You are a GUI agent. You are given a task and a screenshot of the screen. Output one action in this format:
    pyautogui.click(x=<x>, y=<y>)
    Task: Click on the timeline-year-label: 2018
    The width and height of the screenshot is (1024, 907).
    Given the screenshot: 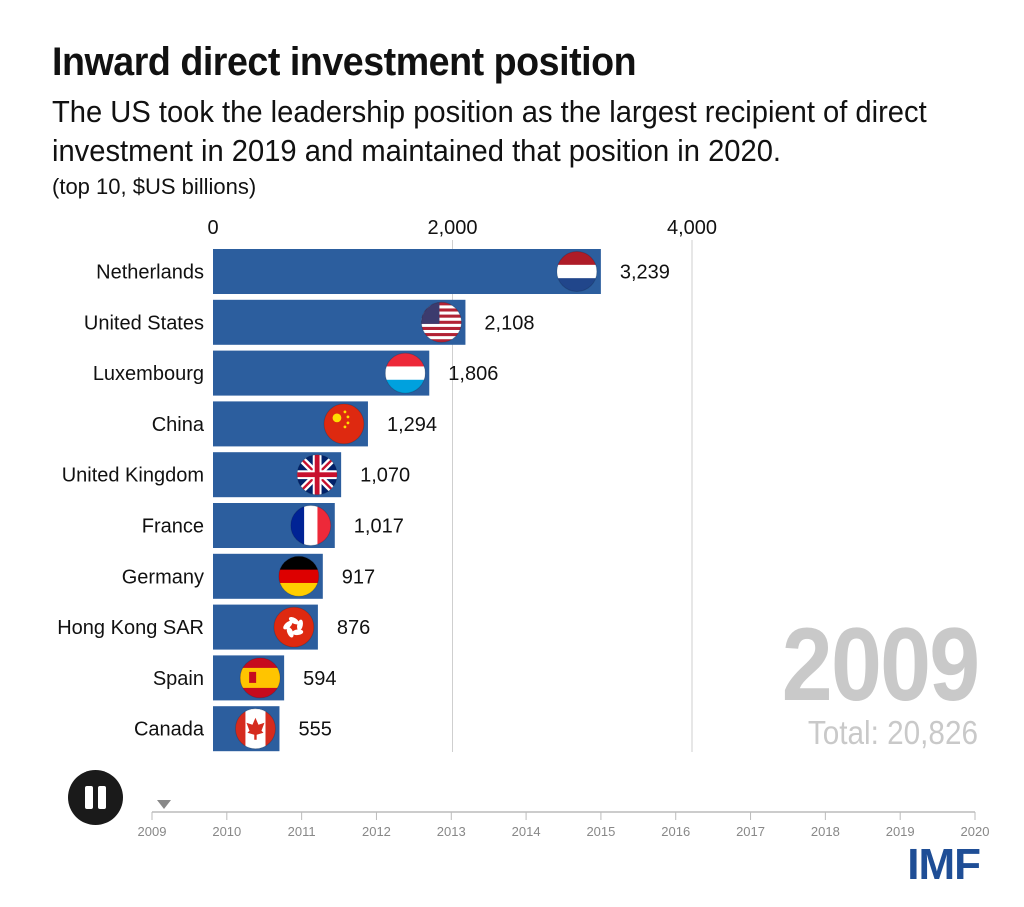 What is the action you would take?
    pyautogui.click(x=825, y=831)
    